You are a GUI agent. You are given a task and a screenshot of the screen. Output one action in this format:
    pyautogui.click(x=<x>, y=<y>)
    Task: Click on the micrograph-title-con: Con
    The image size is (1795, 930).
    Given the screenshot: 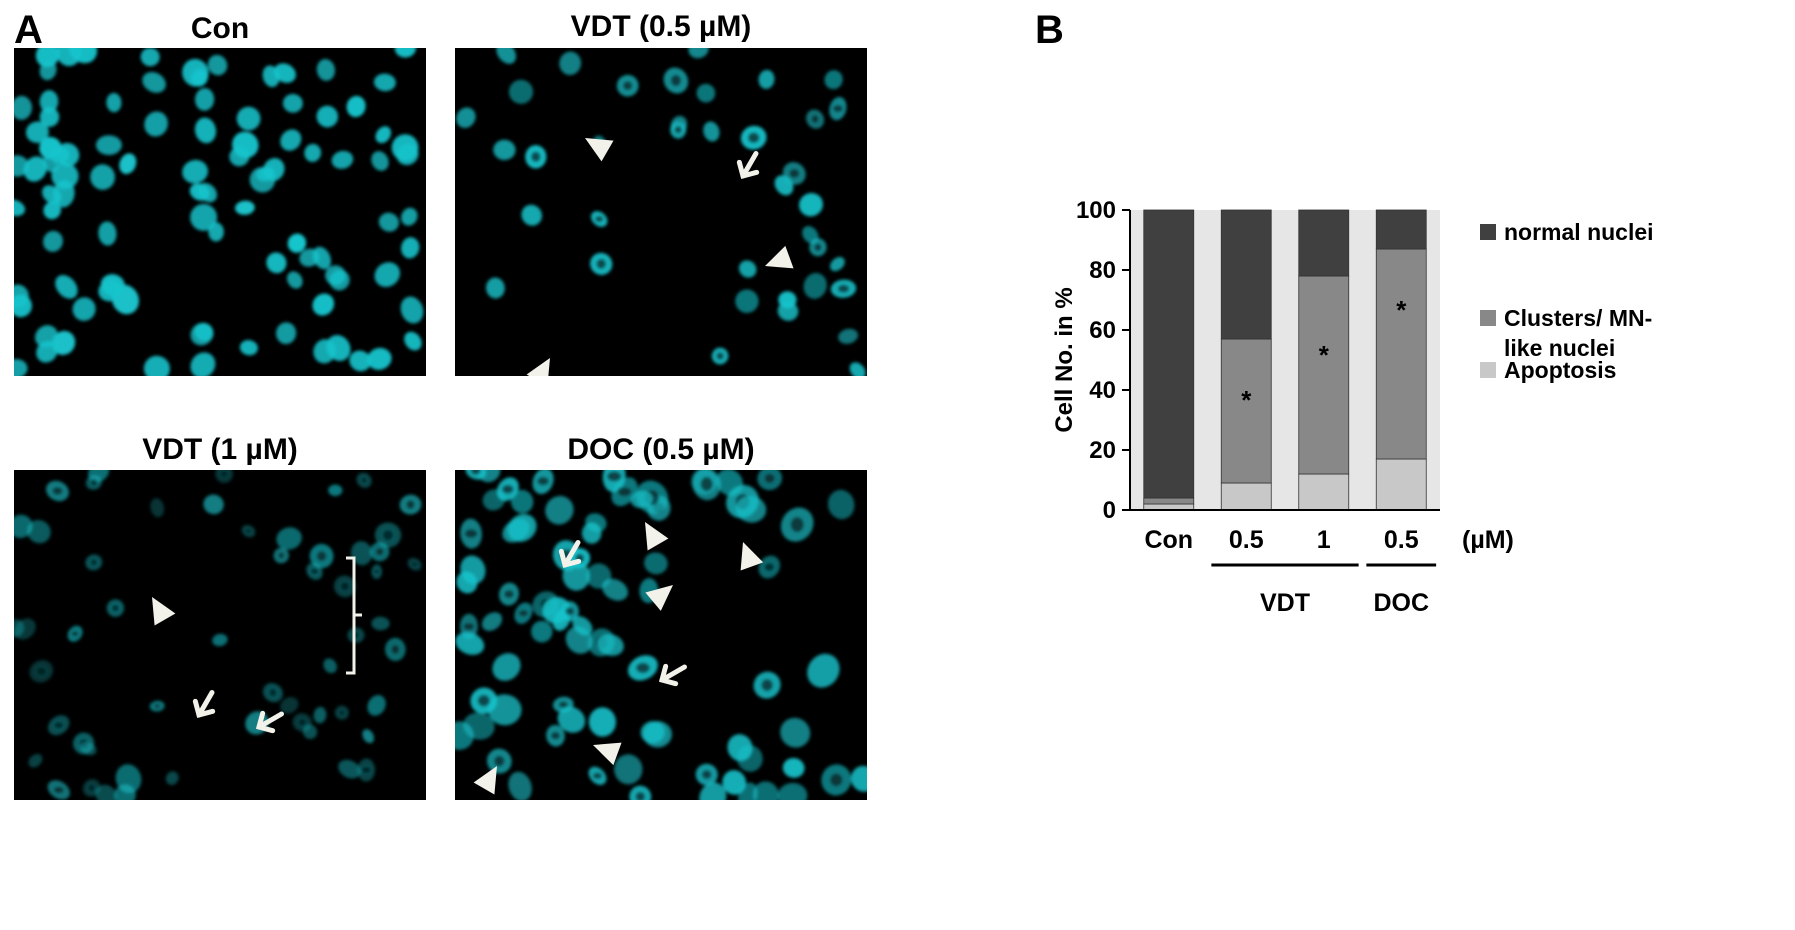 What is the action you would take?
    pyautogui.click(x=220, y=28)
    